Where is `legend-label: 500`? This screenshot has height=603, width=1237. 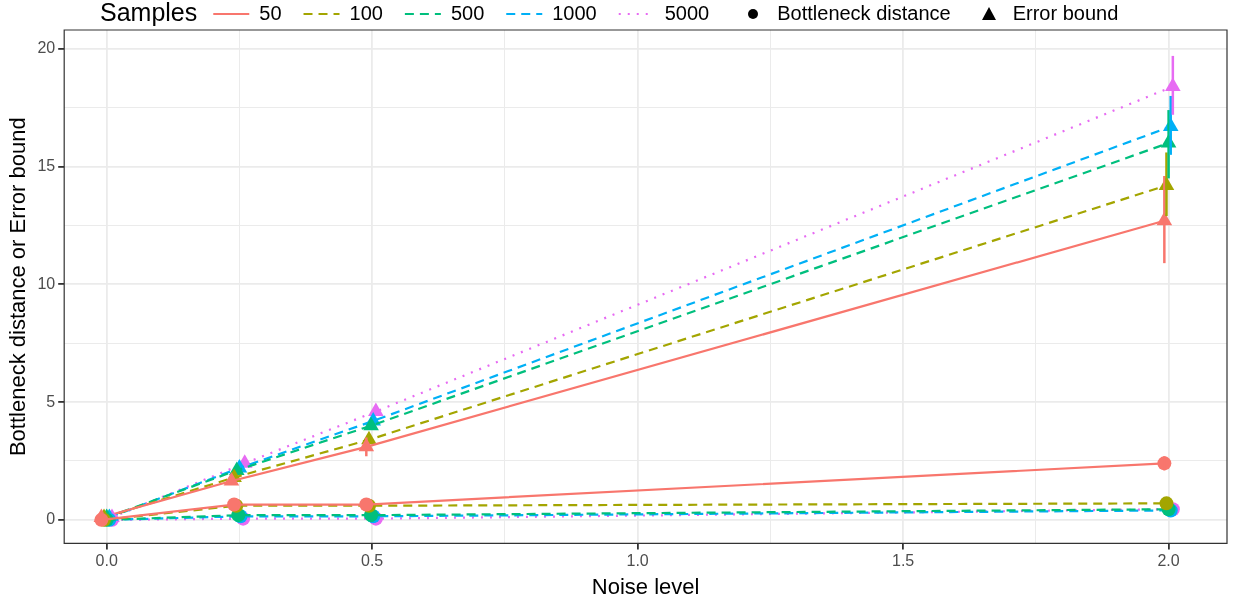 legend-label: 500 is located at coordinates (467, 12).